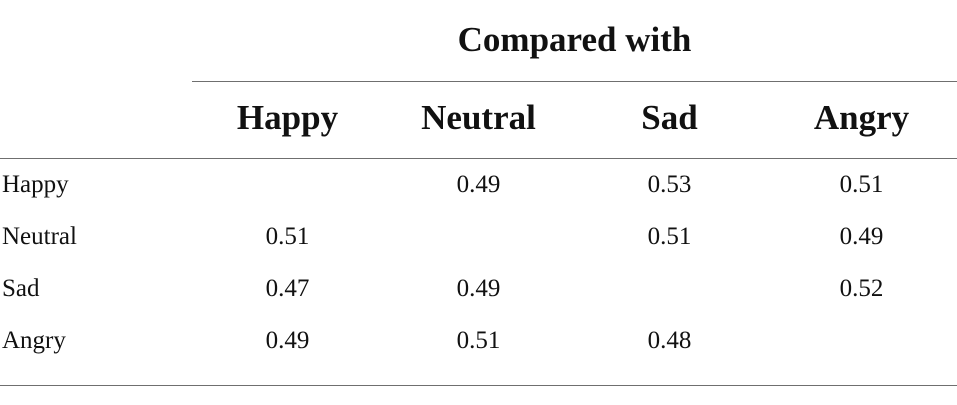 The width and height of the screenshot is (957, 405). What do you see at coordinates (478, 117) in the screenshot?
I see `column-header-neutral: Neutral` at bounding box center [478, 117].